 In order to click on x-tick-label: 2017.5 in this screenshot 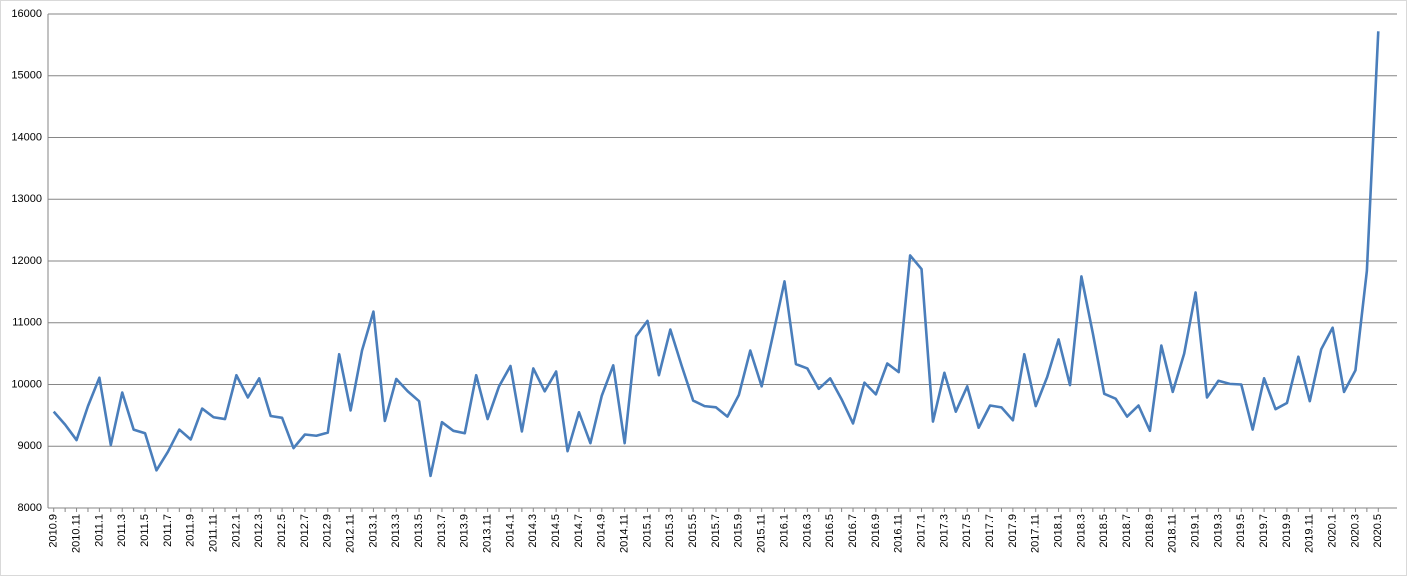, I will do `click(967, 531)`.